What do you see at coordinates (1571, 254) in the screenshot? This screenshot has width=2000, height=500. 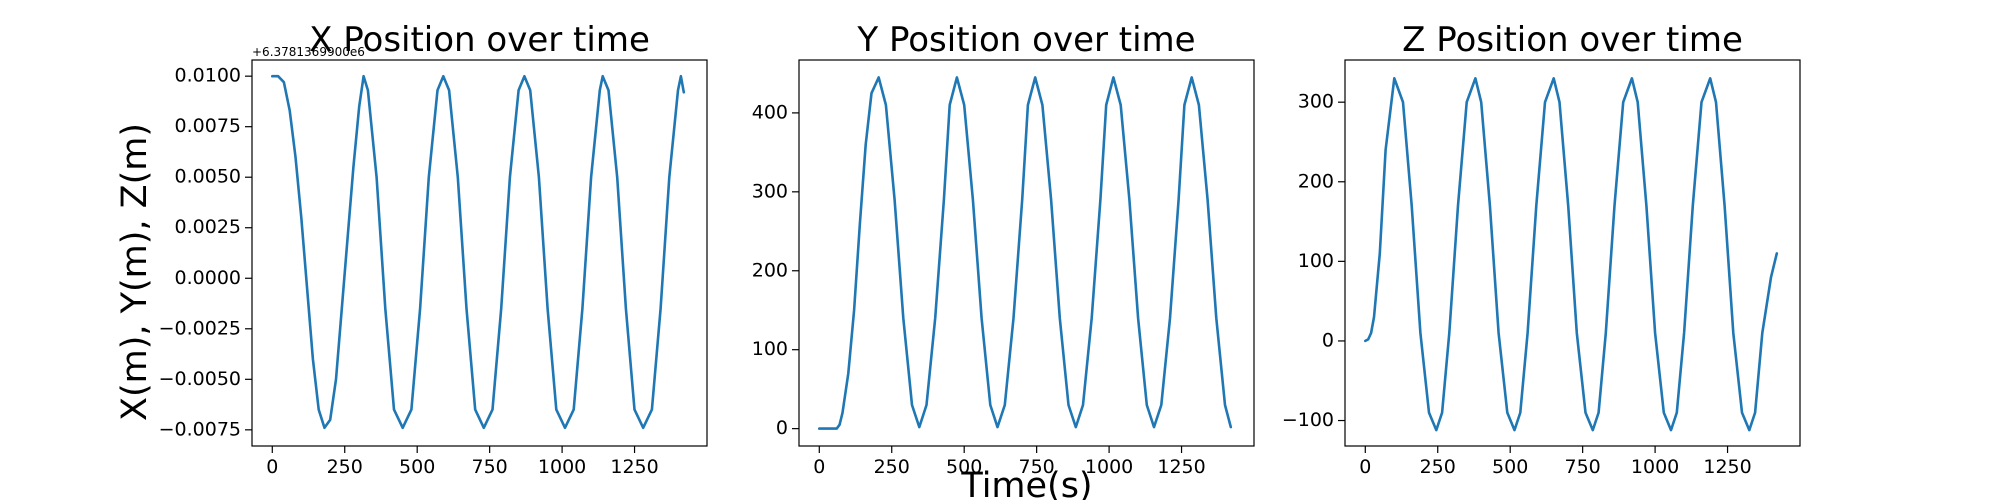 I see `z-series-line` at bounding box center [1571, 254].